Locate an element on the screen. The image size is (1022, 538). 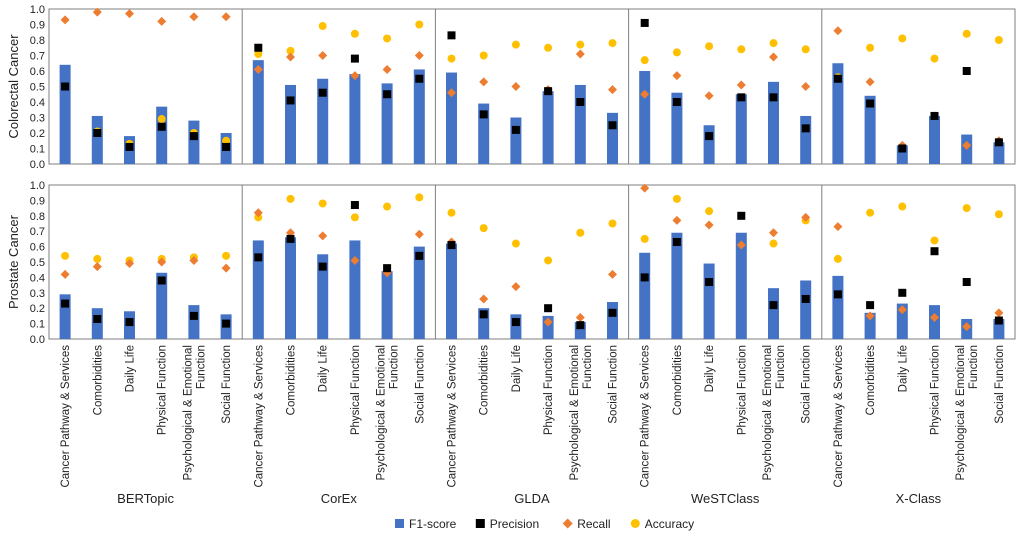
y-tick-label: 1.0 is located at coordinates (37, 186).